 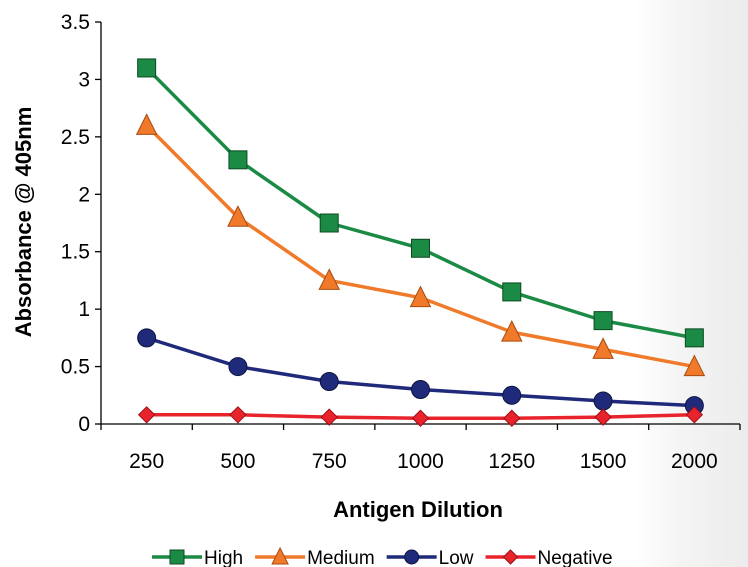 I want to click on legend-label-low: Low, so click(x=456, y=557).